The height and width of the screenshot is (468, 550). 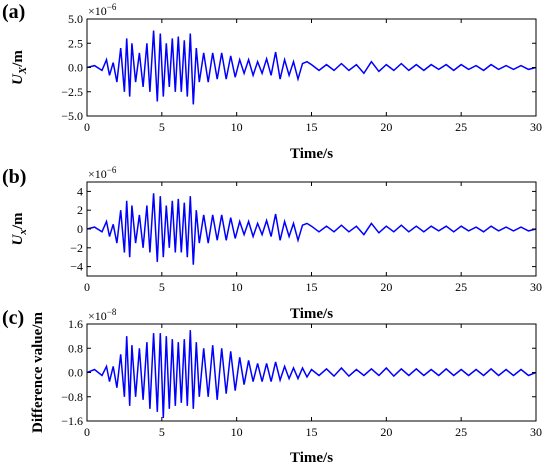 I want to click on y-tick-label: 2, so click(x=80, y=210).